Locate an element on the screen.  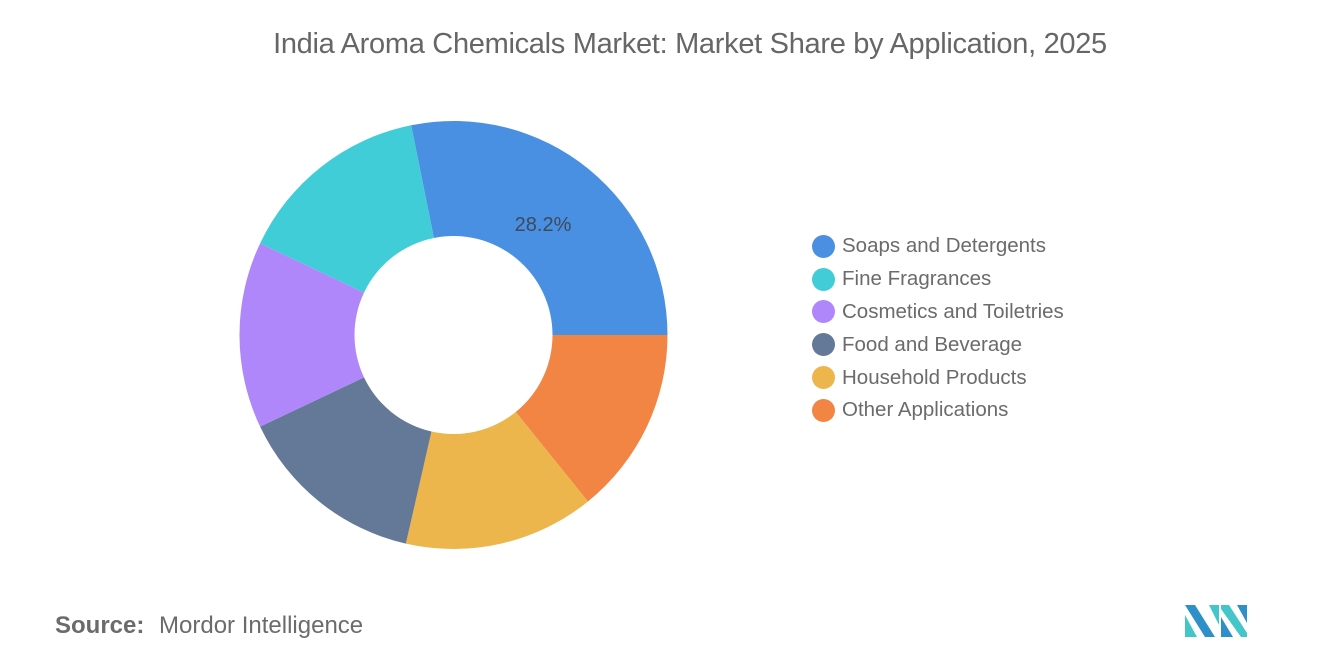
legend-item-household-products: Household Products is located at coordinates (938, 377).